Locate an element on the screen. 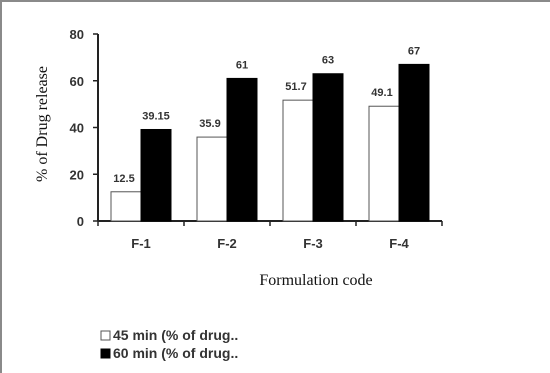 The height and width of the screenshot is (373, 550). data-label-45min: 49.1 is located at coordinates (381, 93).